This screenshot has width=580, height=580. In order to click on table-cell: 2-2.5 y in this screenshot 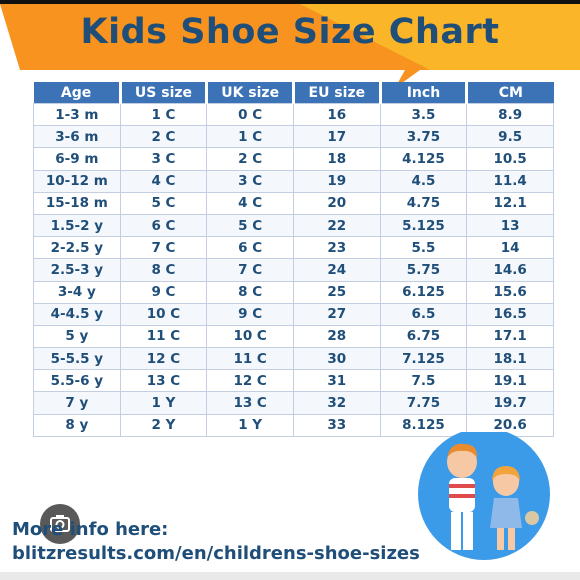, I will do `click(77, 248)`.